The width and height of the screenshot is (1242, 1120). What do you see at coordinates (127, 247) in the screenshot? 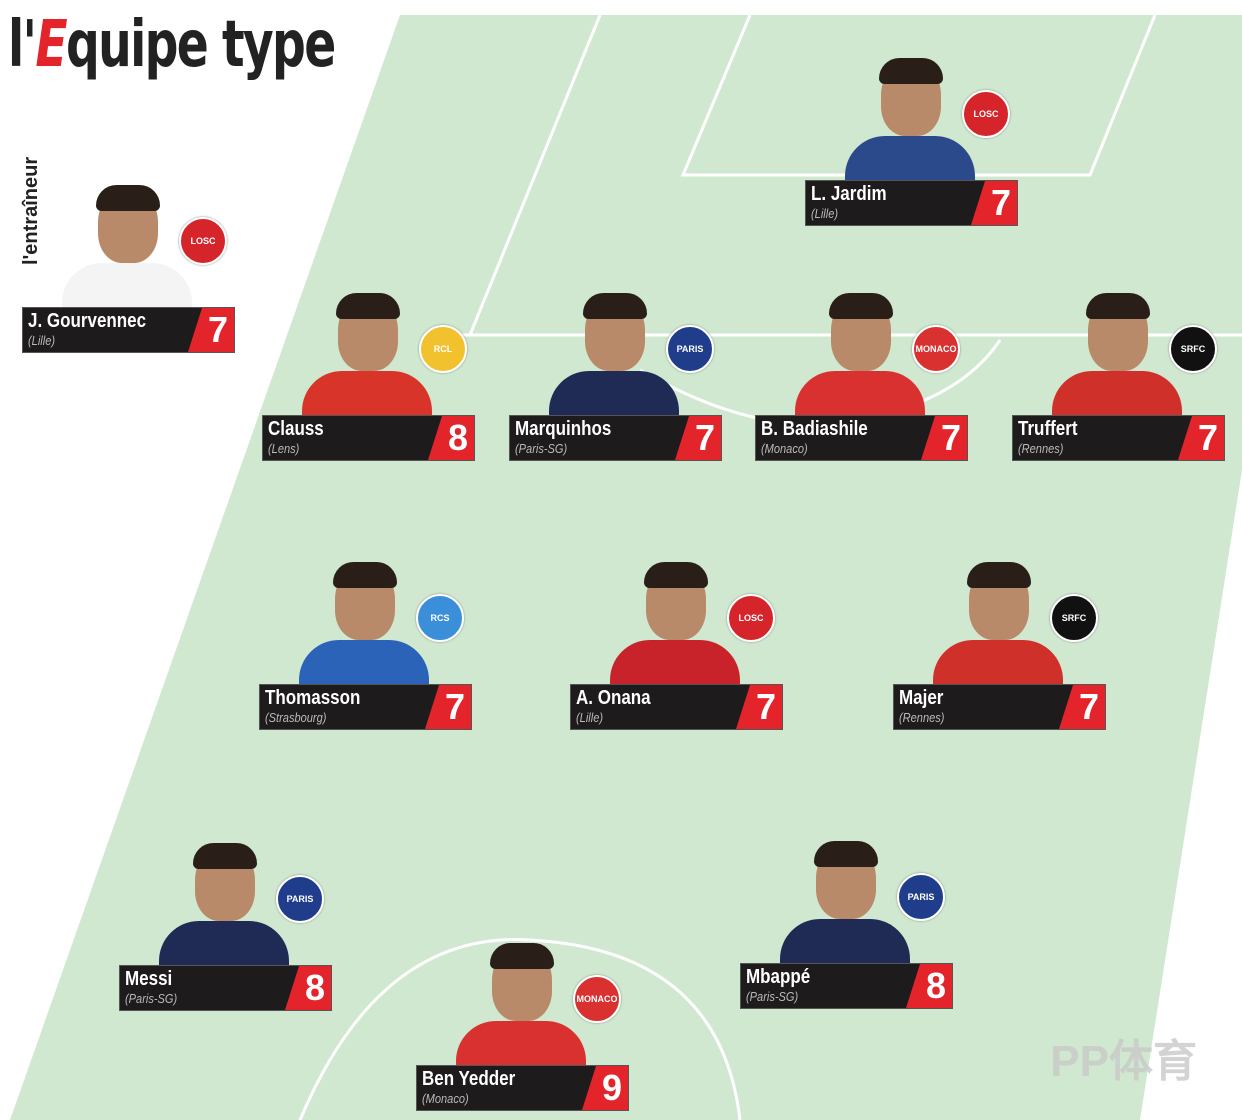
I see `coach-photo` at bounding box center [127, 247].